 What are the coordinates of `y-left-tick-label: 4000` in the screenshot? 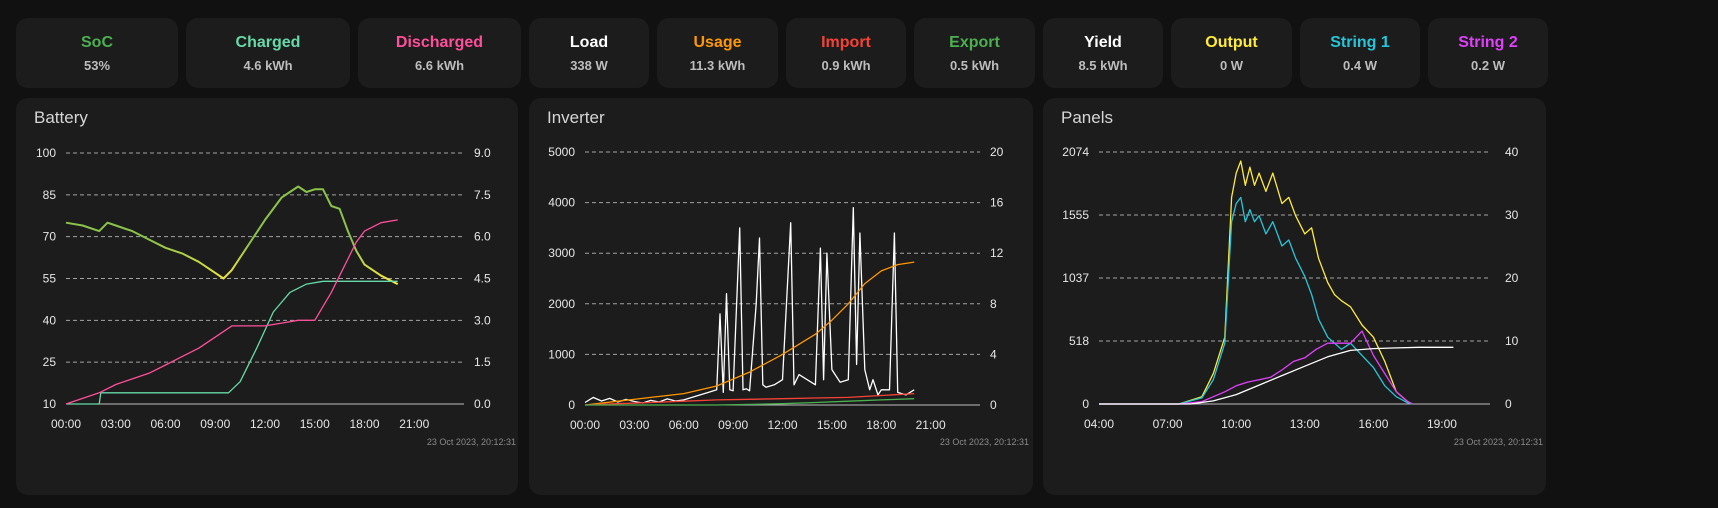 It's located at (561, 203).